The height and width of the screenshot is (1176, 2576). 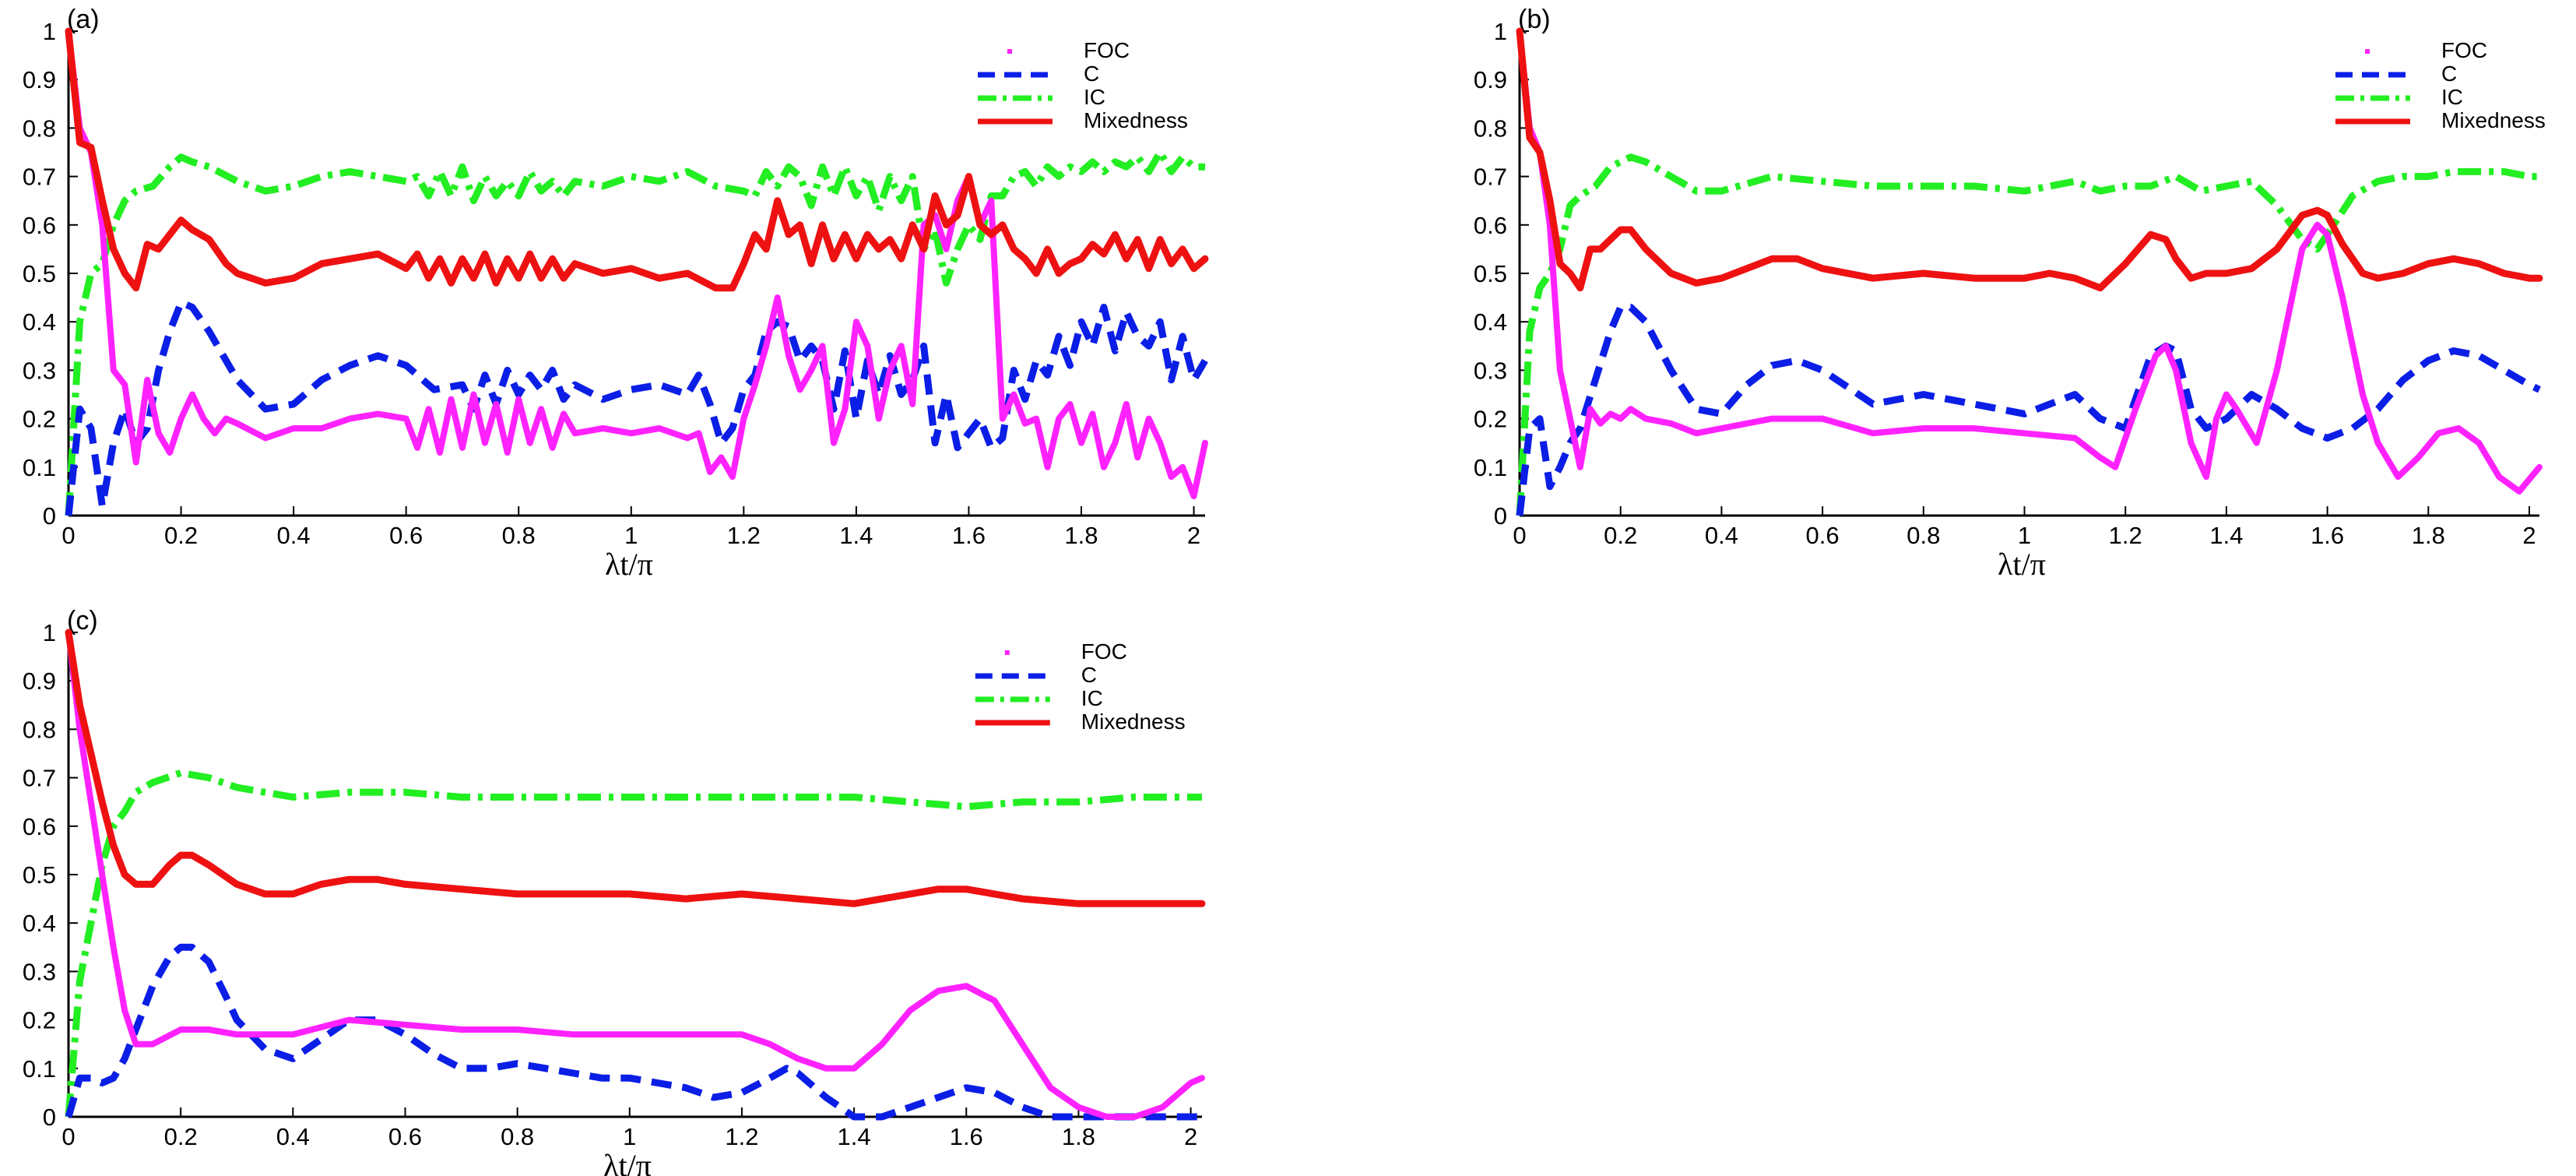 I want to click on panel-label: (b), so click(x=1534, y=19).